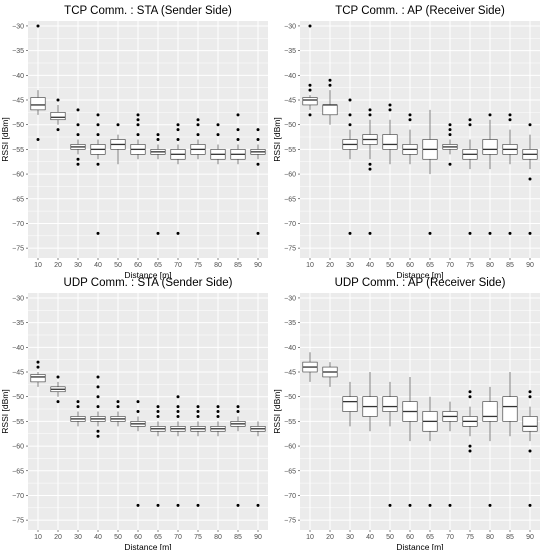  I want to click on panel-title: TCP Comm. : AP (Receiver Side), so click(420, 11).